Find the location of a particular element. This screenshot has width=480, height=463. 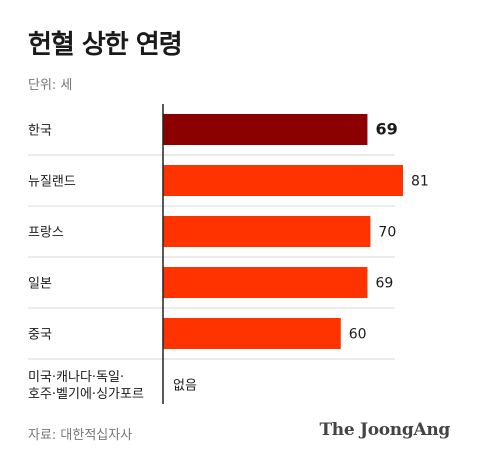

category-label: 한국 is located at coordinates (40, 131).